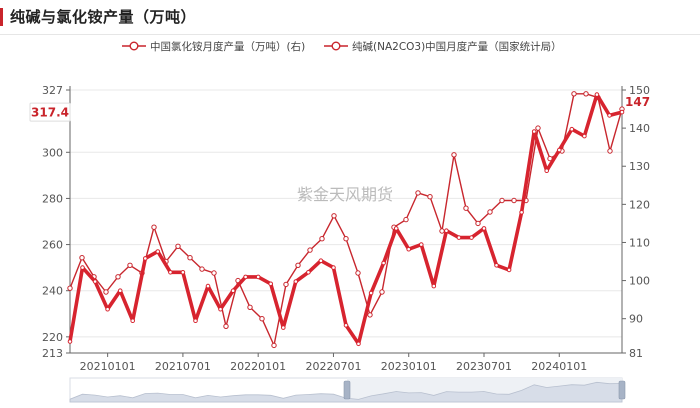  I want to click on y-left-tick-label: 220, so click(52, 337).